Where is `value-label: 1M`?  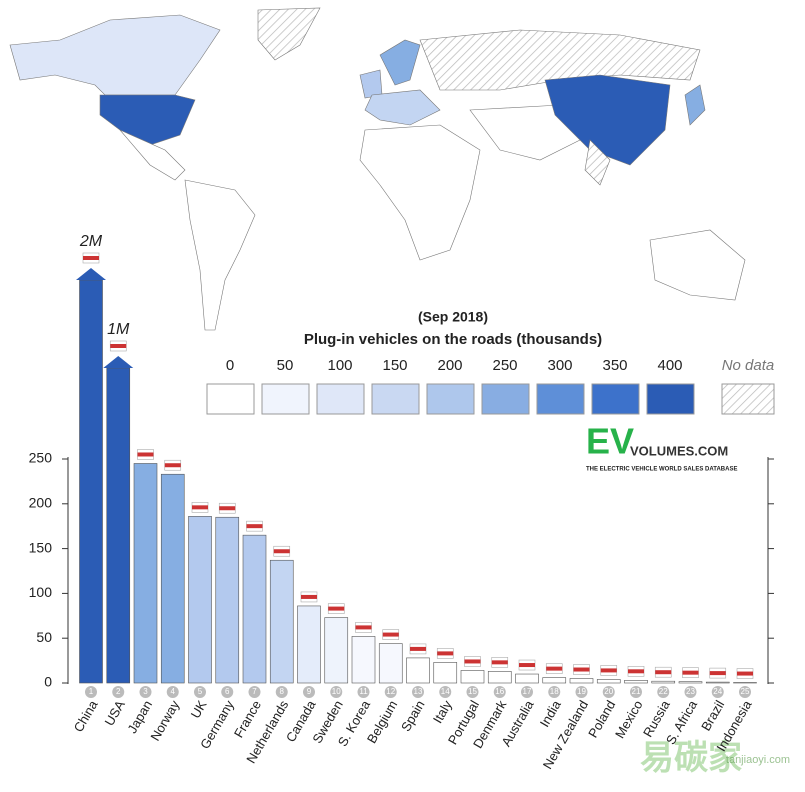 value-label: 1M is located at coordinates (118, 329).